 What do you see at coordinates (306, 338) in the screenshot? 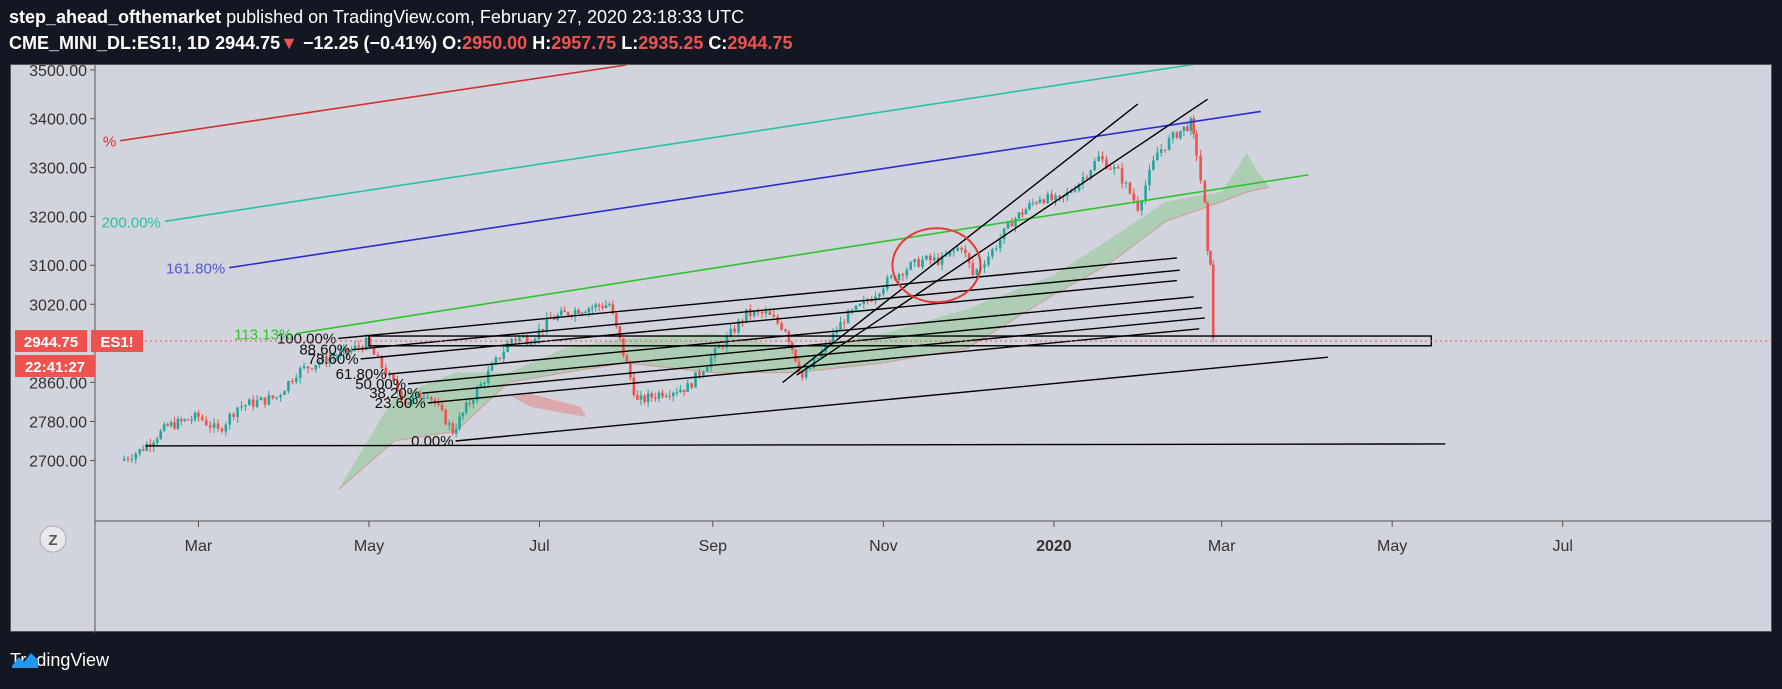
I see `fib-level-label: 100.00%` at bounding box center [306, 338].